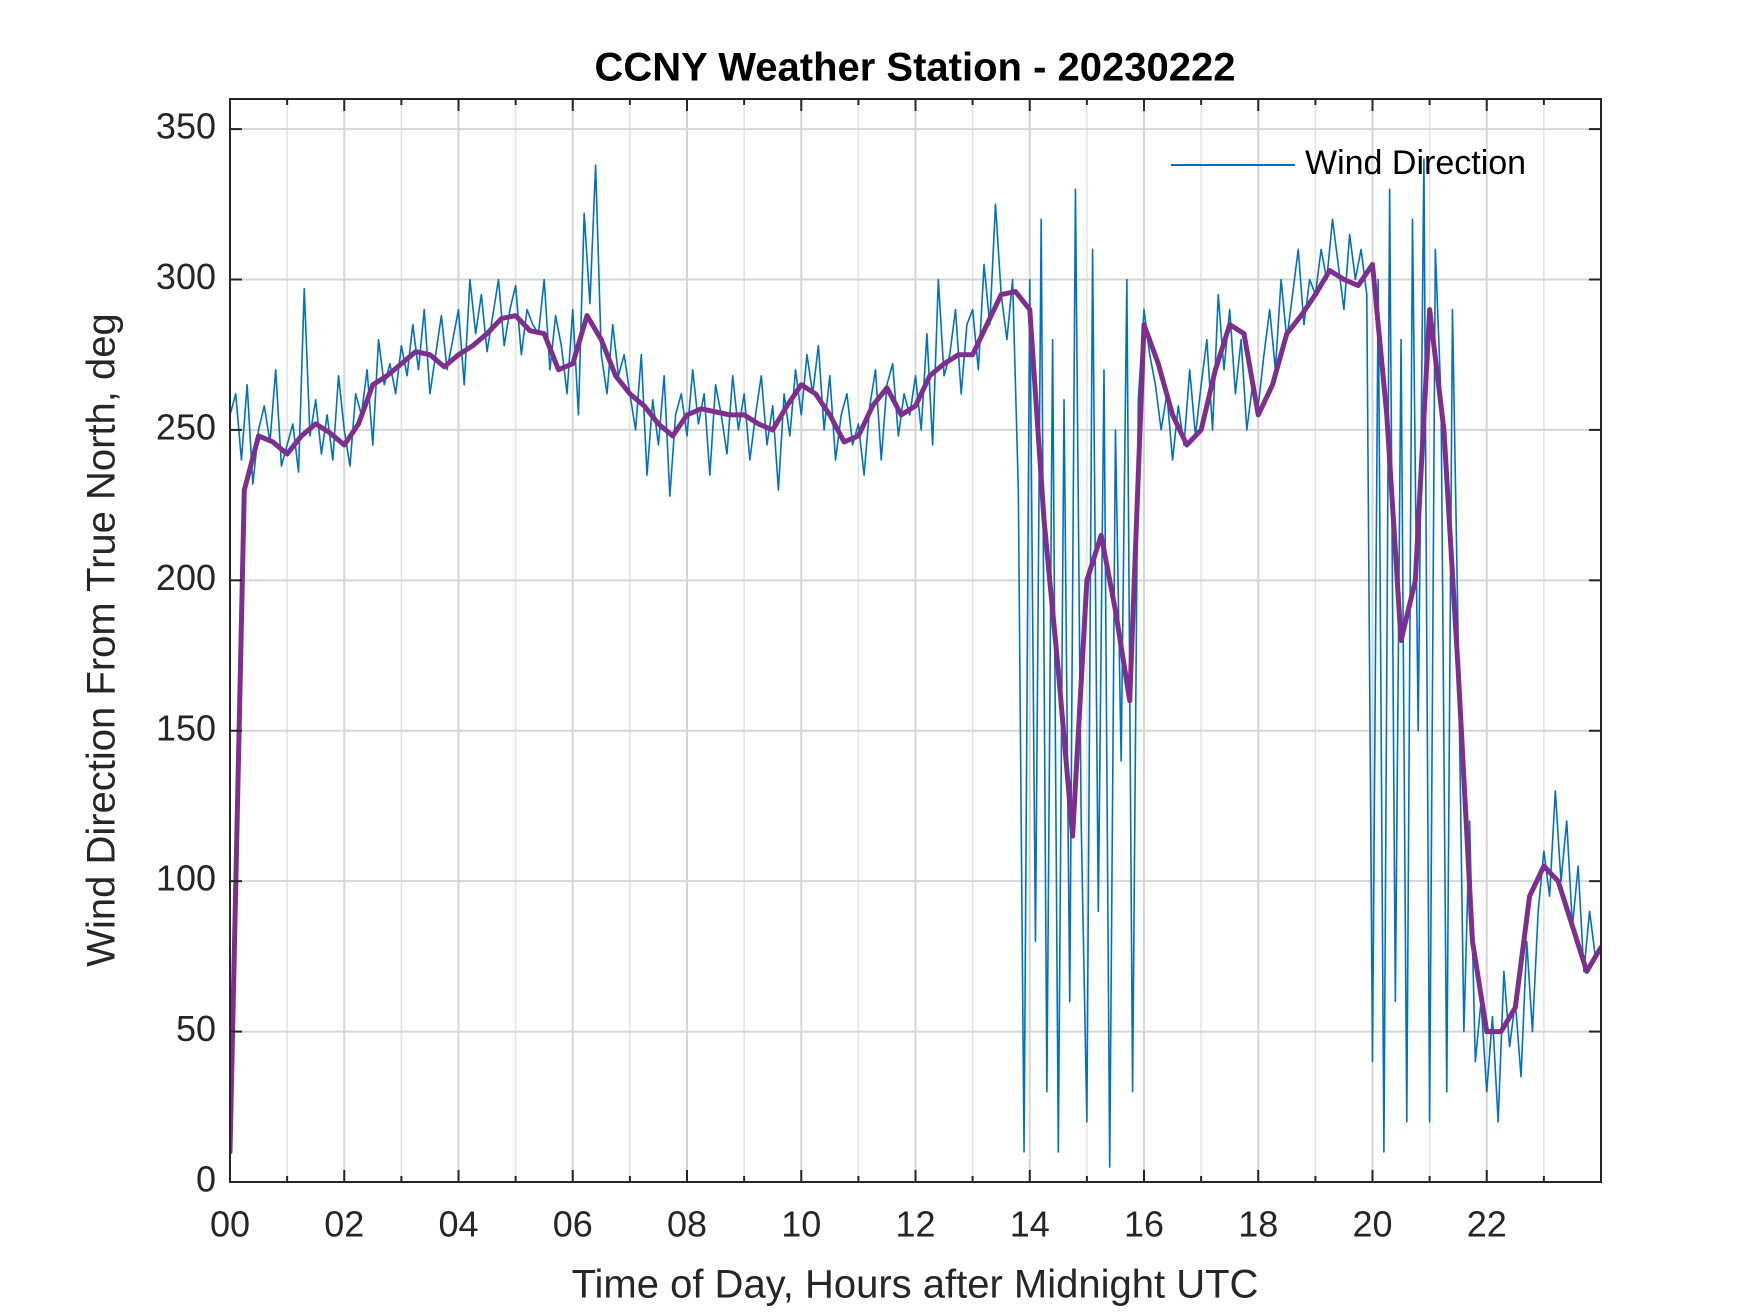 This screenshot has height=1313, width=1750. Describe the element at coordinates (1258, 1224) in the screenshot. I see `x-tick-label: 18` at that location.